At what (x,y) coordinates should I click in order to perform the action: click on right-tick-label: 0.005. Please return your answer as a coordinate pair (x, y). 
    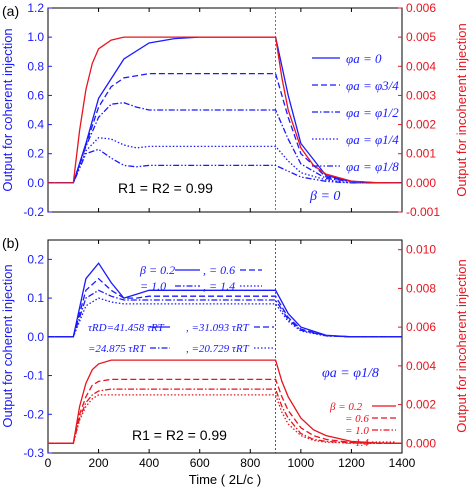
    Looking at the image, I should click on (421, 37).